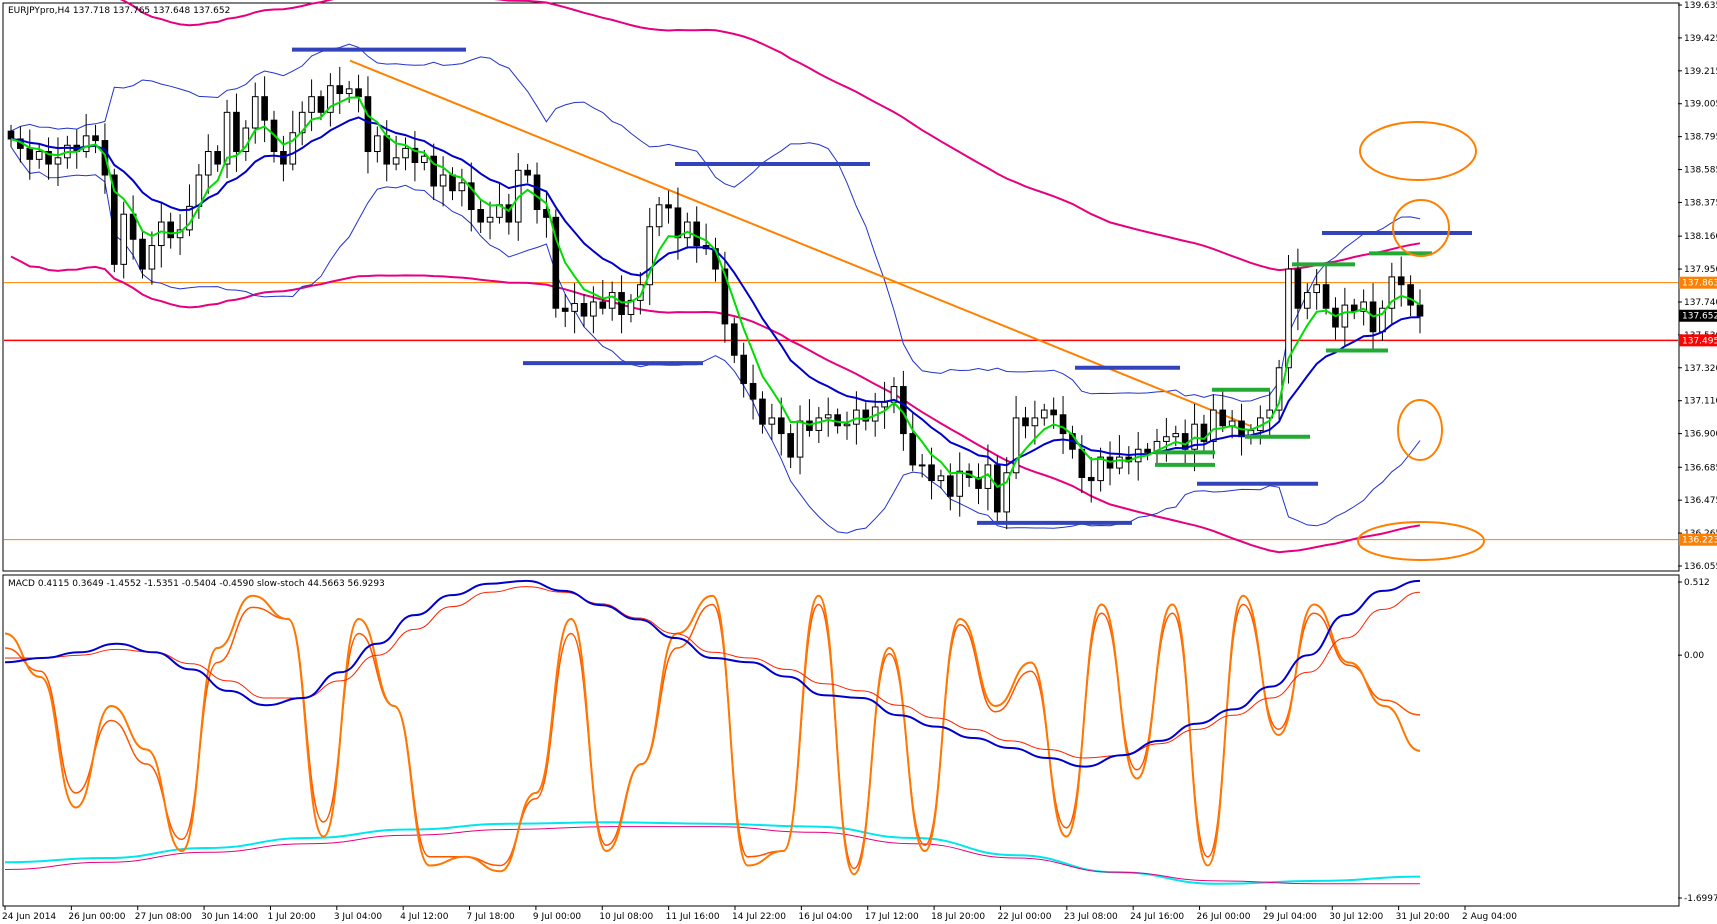 The width and height of the screenshot is (1717, 924). What do you see at coordinates (1700, 435) in the screenshot?
I see `y-tick-label: 136.900` at bounding box center [1700, 435].